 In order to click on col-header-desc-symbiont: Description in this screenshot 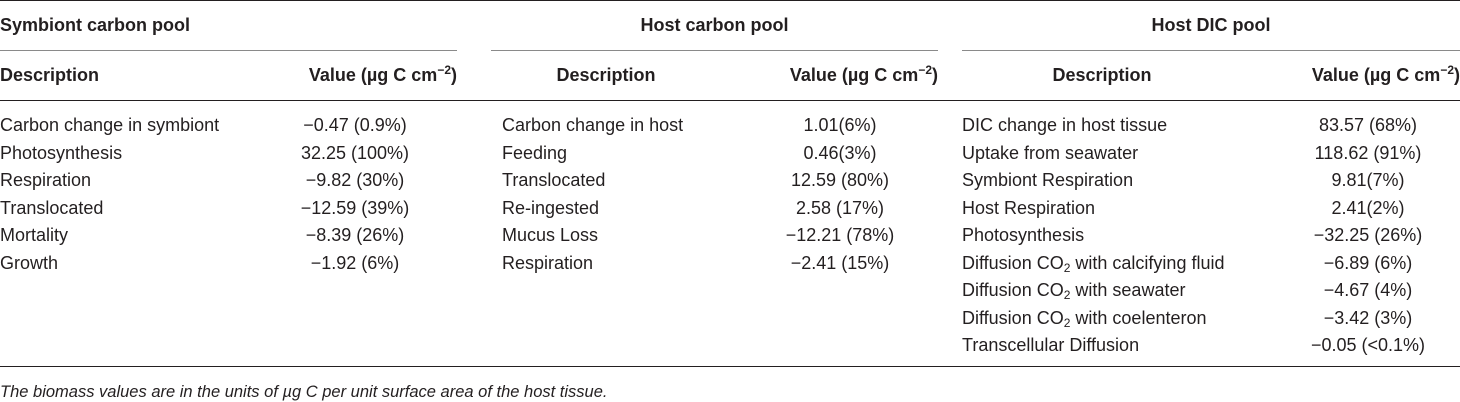, I will do `click(50, 75)`.